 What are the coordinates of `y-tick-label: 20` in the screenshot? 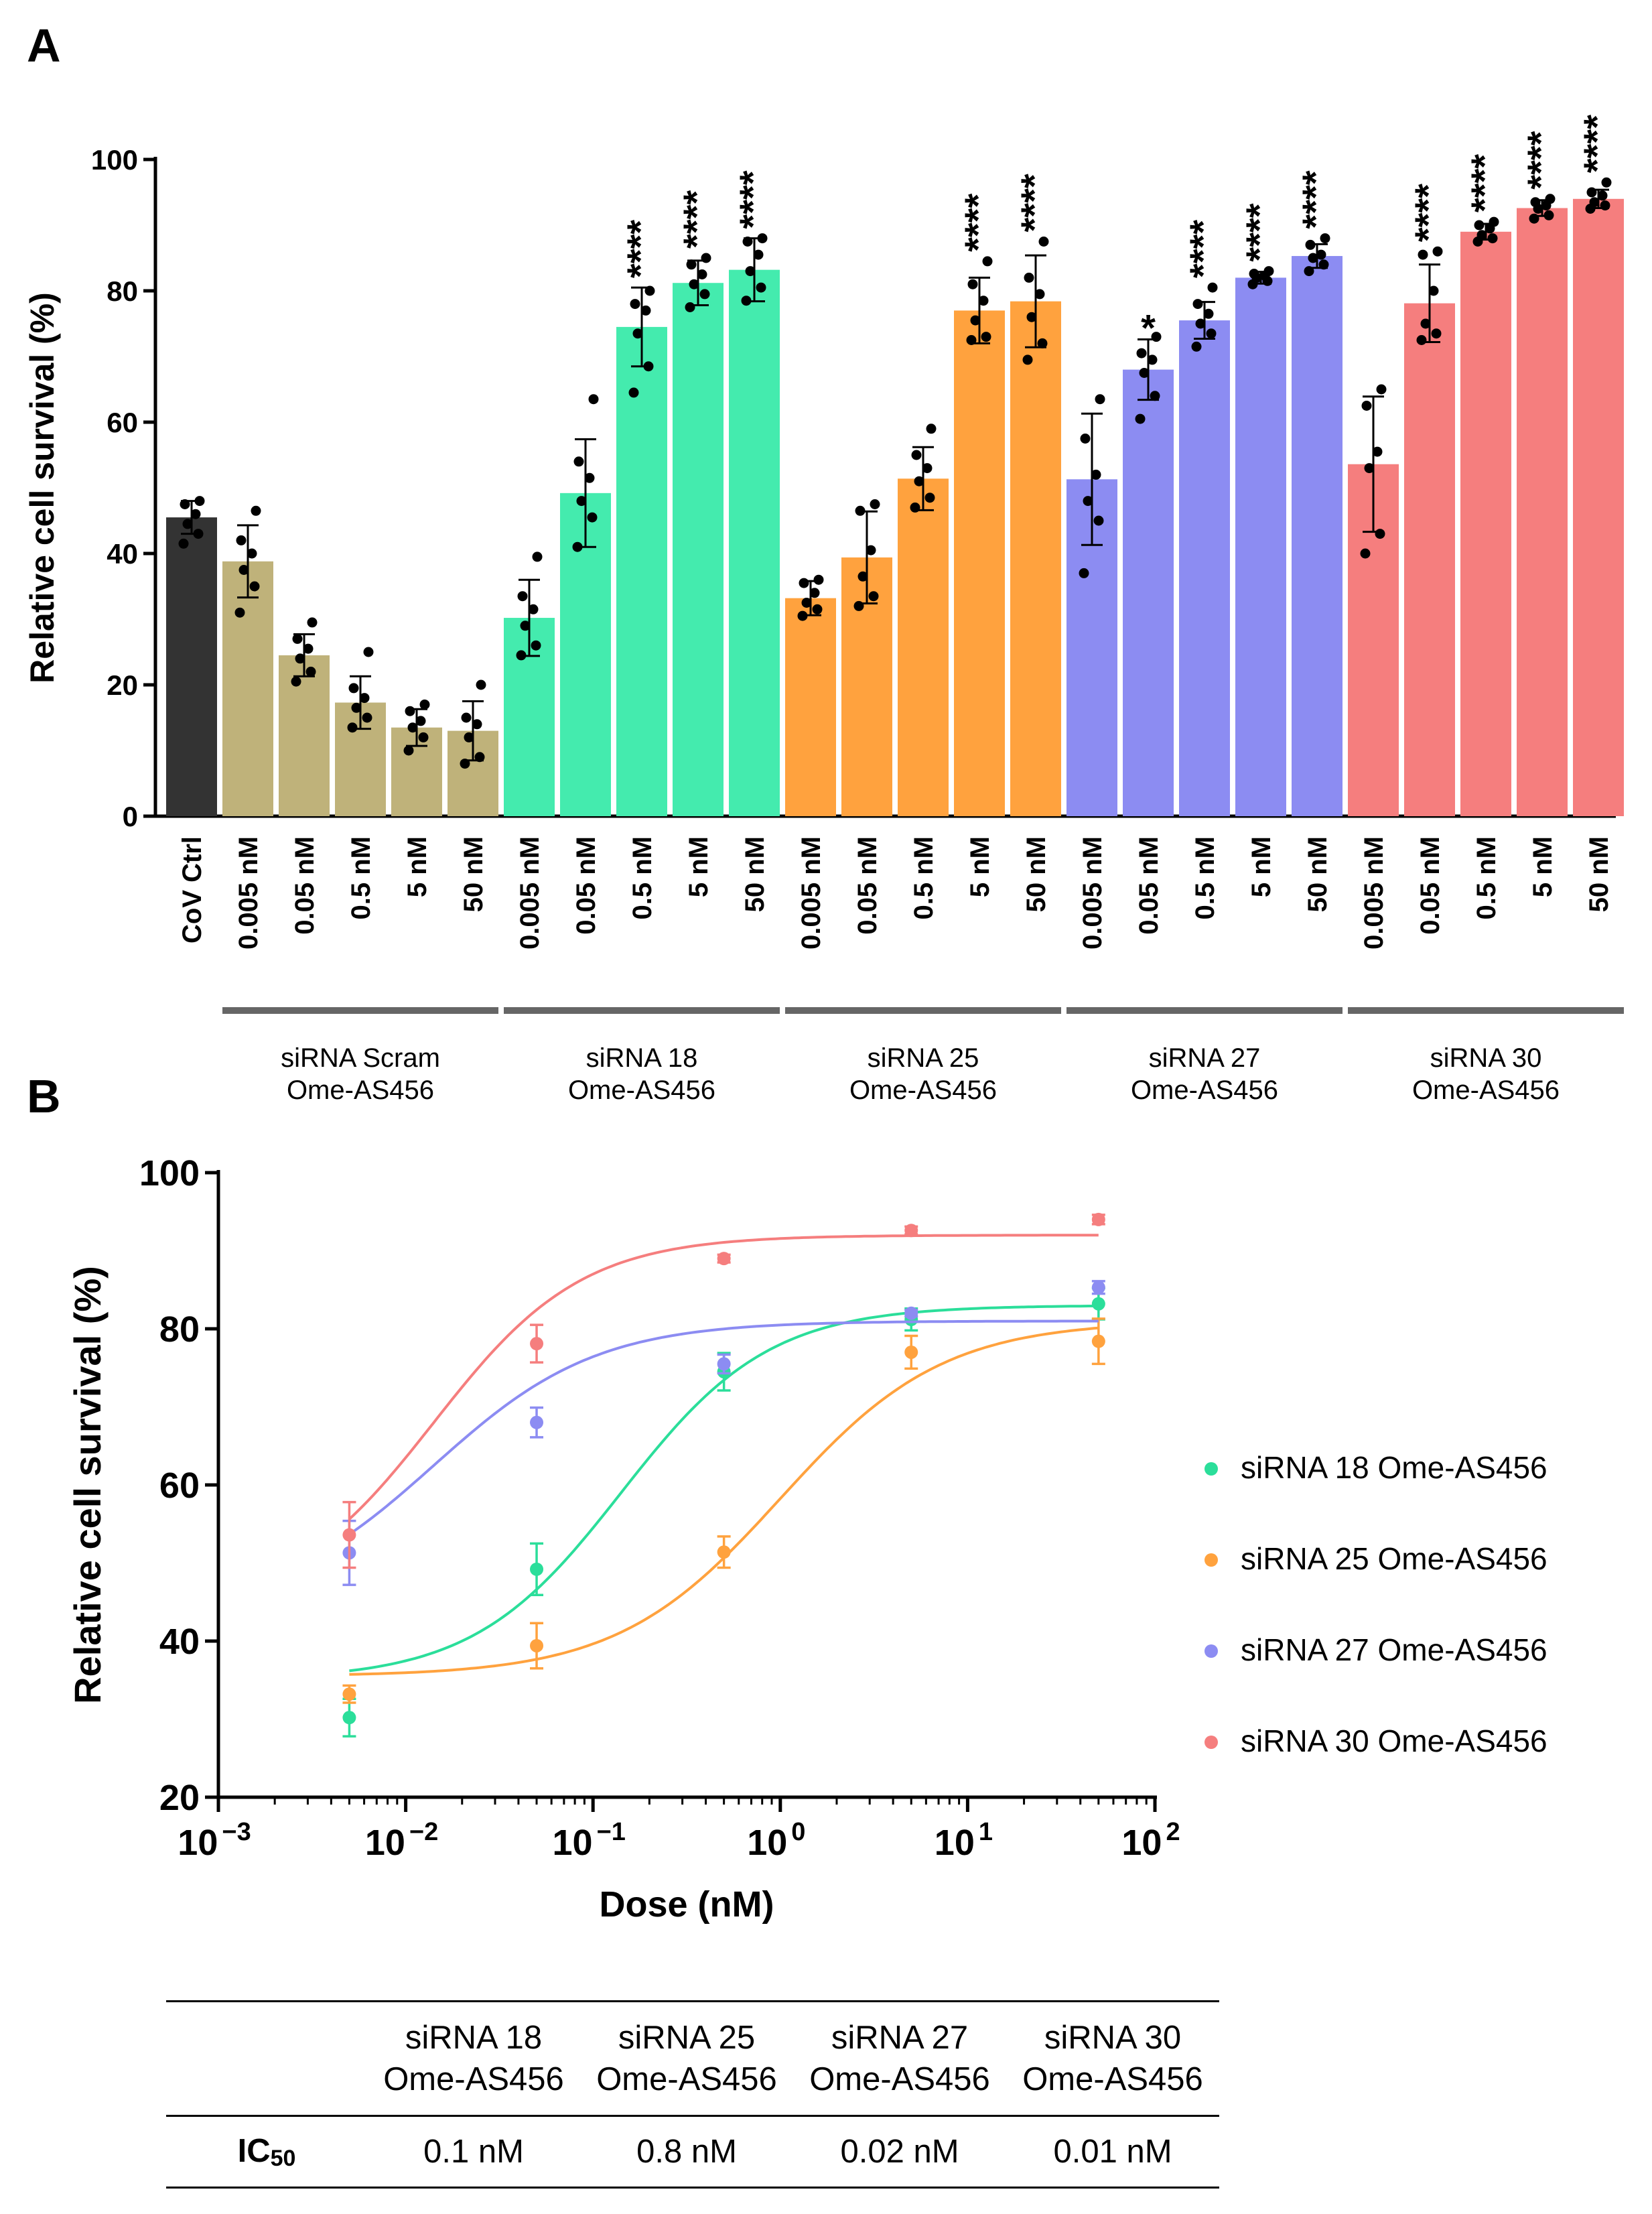 It's located at (179, 1798).